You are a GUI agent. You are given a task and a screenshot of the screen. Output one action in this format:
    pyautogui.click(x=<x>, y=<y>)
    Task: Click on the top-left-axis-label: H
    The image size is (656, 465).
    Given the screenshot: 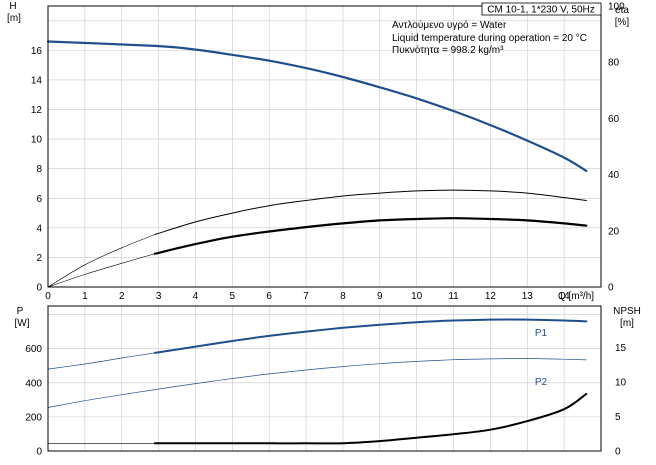 What is the action you would take?
    pyautogui.click(x=12, y=6)
    